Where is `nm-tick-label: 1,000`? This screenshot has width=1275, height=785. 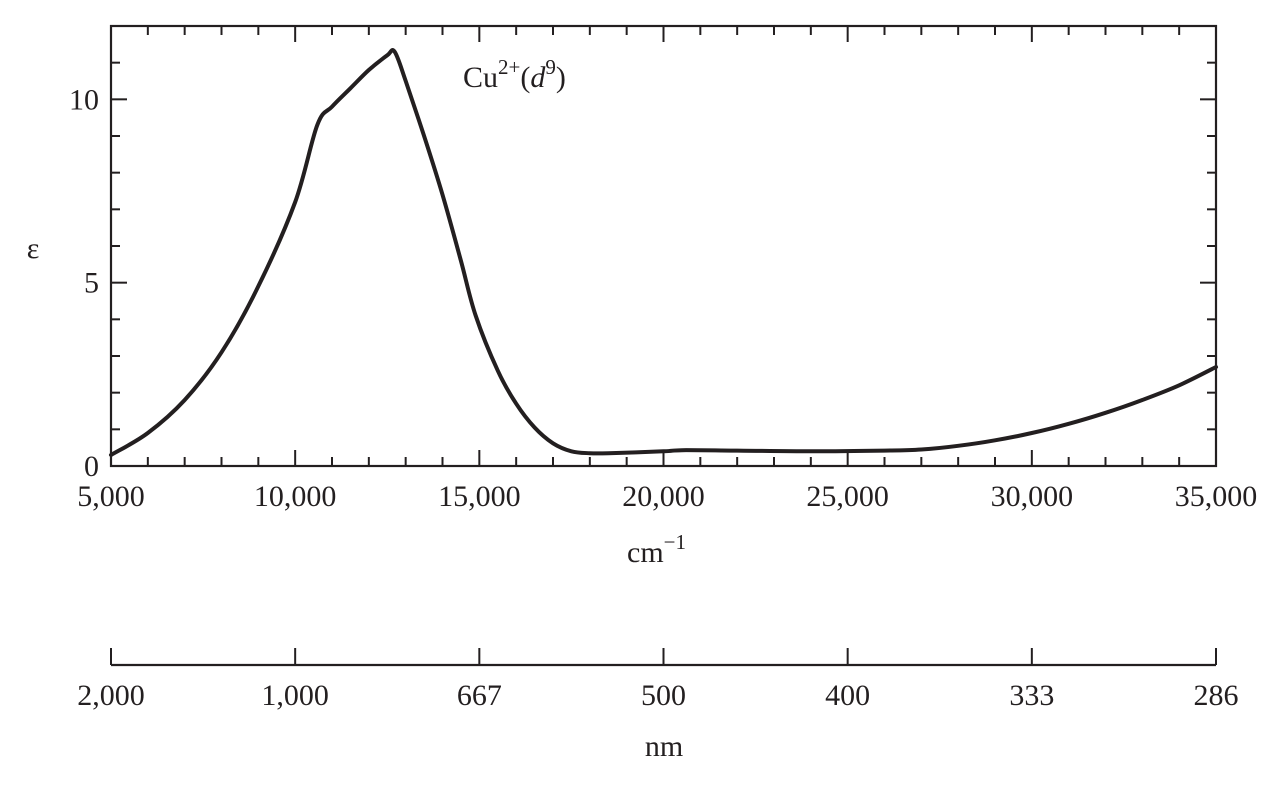
nm-tick-label: 1,000 is located at coordinates (295, 695).